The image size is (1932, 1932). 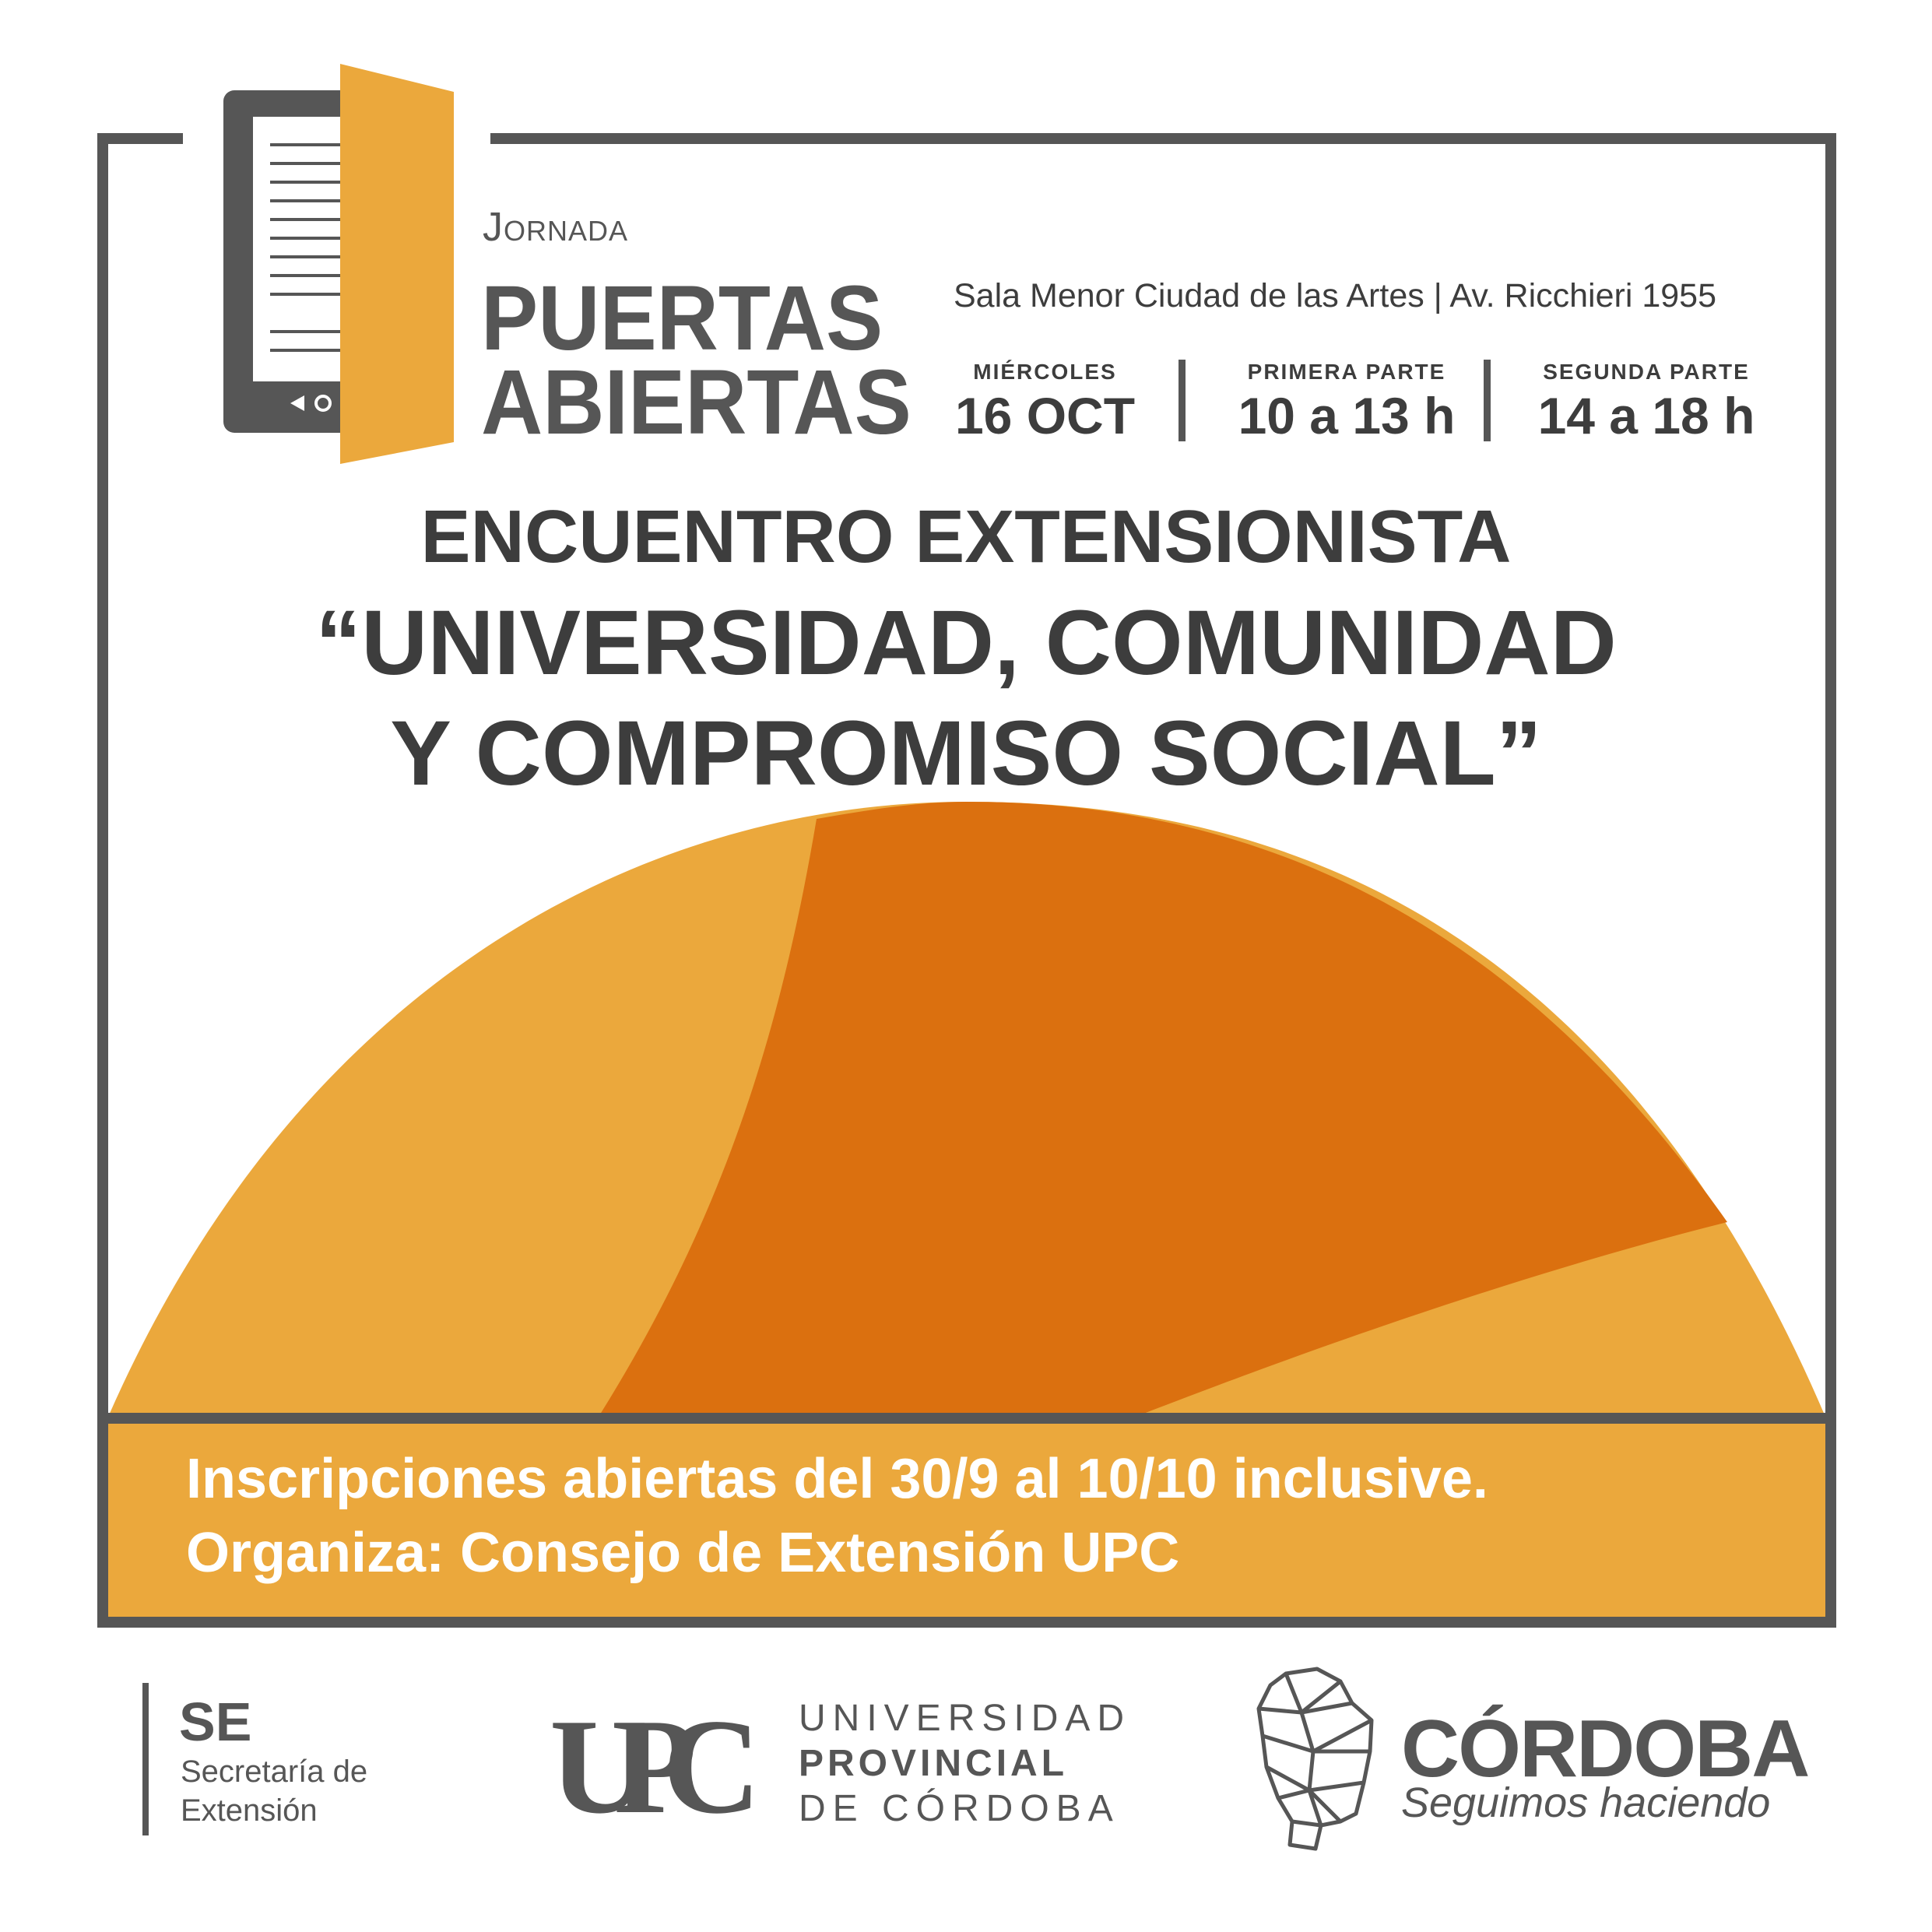 I want to click on se-logo-line1: Secretaría de, so click(x=274, y=1772).